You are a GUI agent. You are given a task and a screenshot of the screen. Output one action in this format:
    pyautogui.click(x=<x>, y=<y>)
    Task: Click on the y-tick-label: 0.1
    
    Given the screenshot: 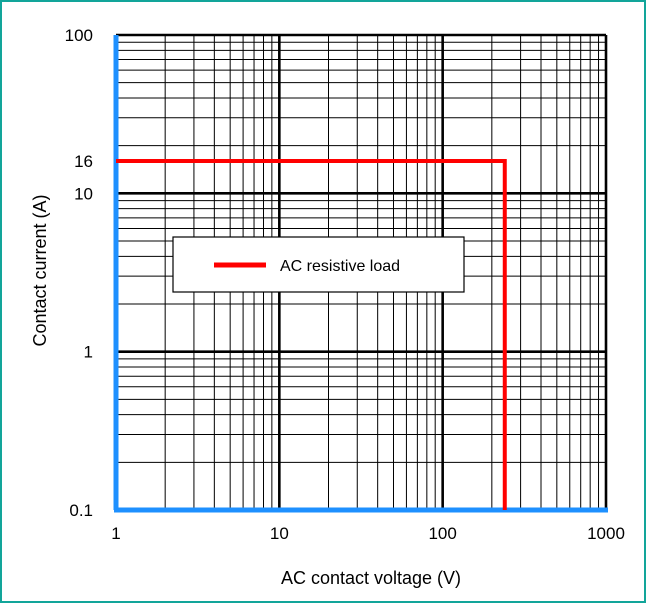 What is the action you would take?
    pyautogui.click(x=81, y=510)
    